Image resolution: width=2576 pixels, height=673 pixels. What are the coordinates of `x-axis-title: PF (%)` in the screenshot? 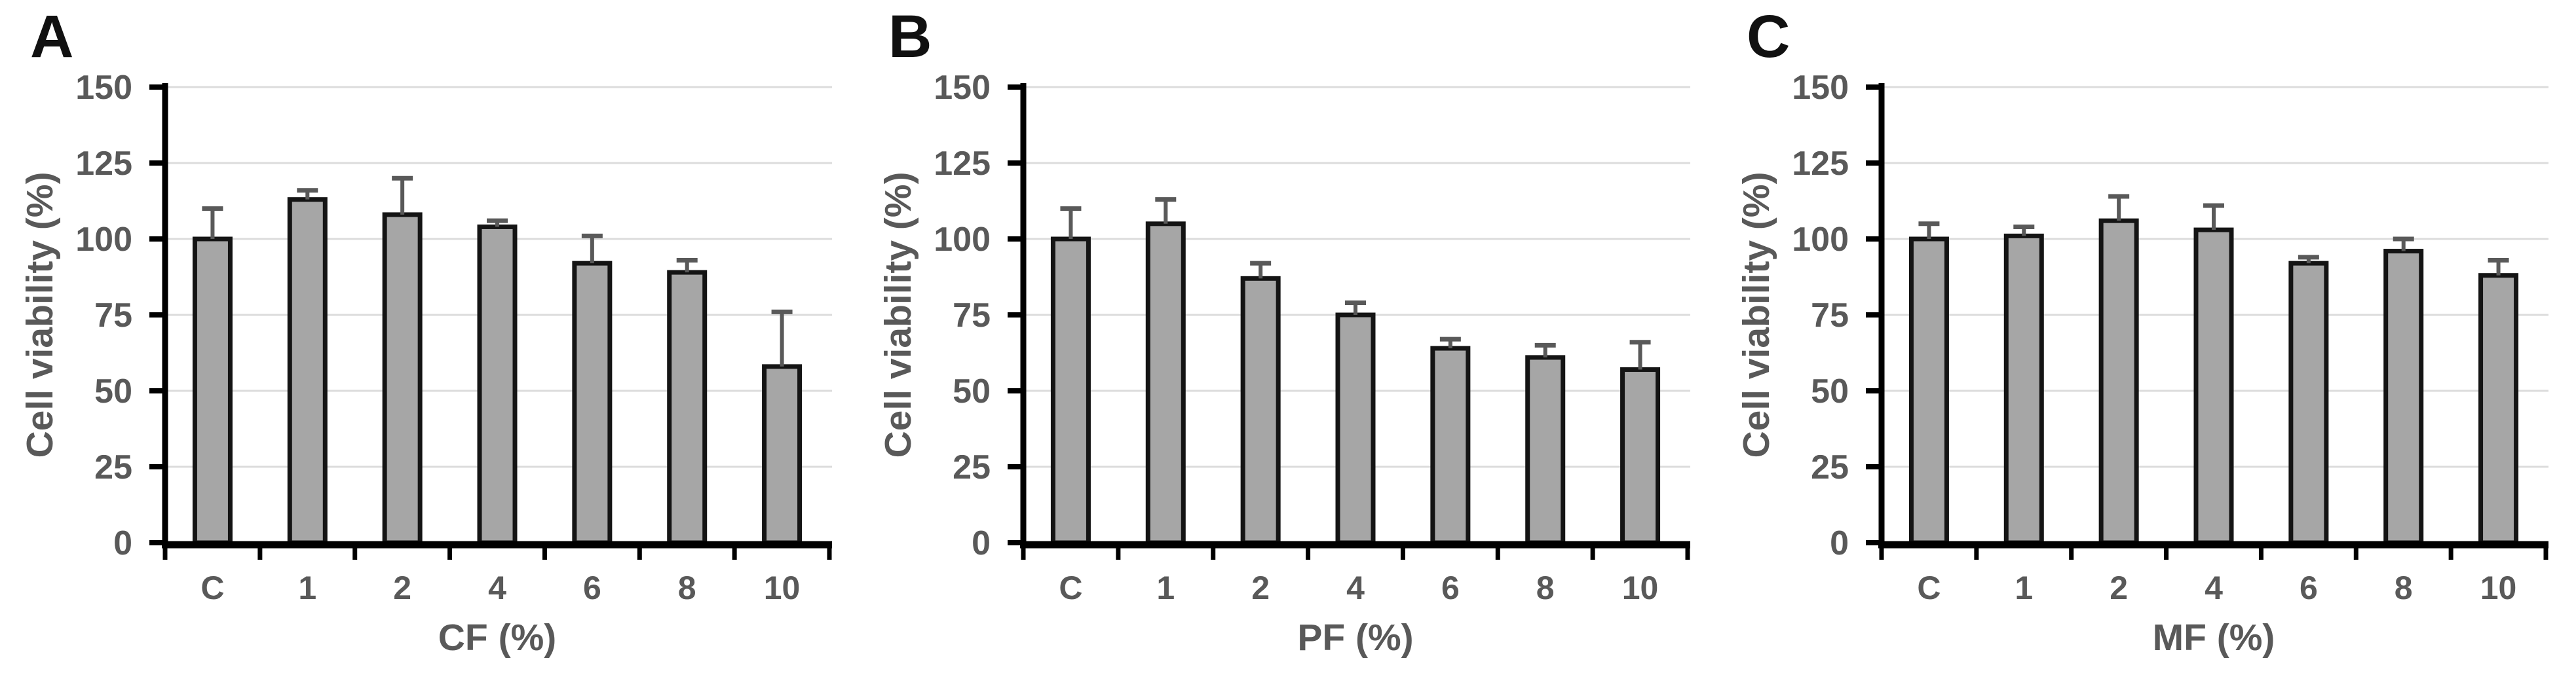 It's located at (1355, 638).